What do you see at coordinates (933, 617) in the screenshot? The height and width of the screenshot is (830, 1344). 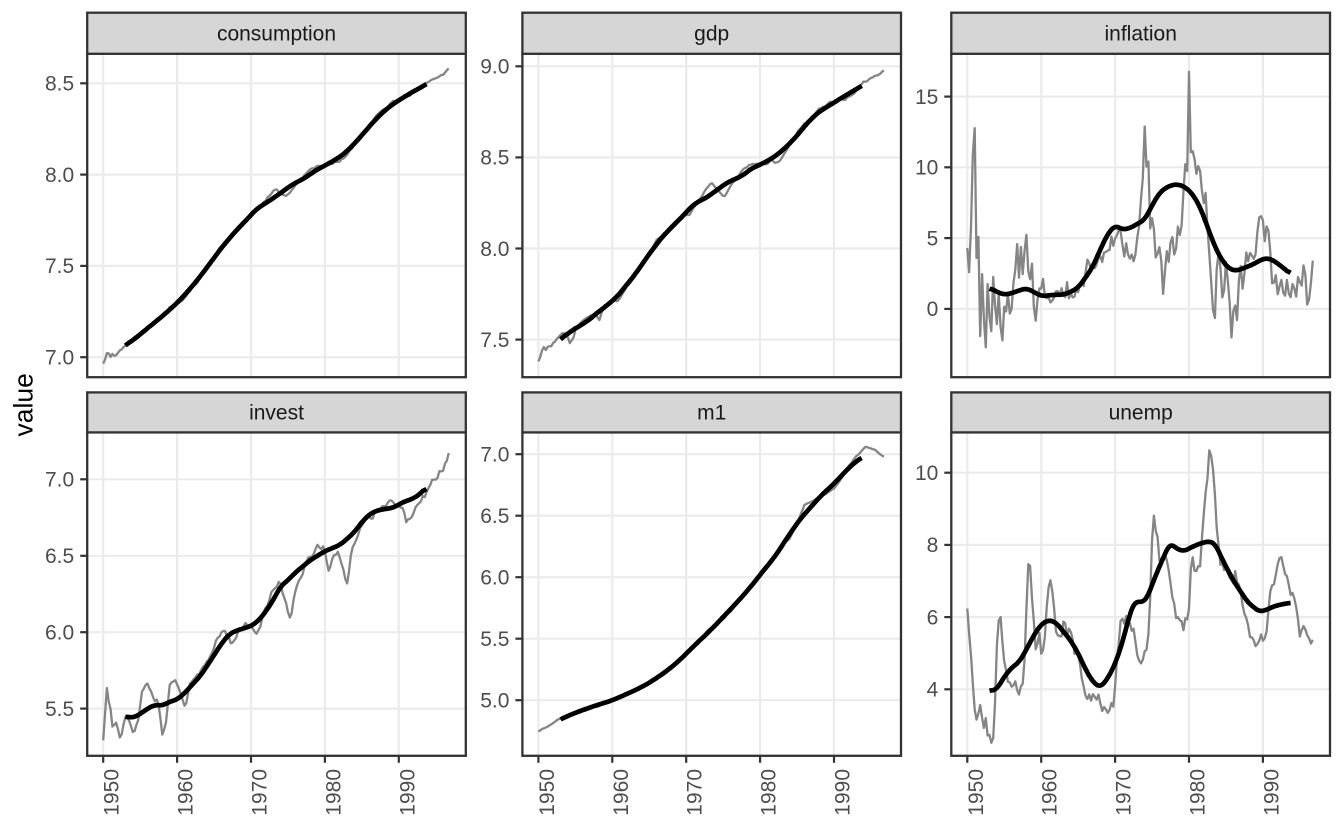 I see `svg-text: 6` at bounding box center [933, 617].